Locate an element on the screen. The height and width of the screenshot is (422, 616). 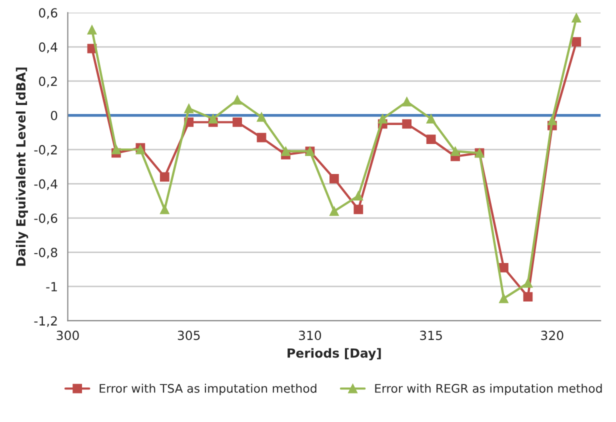
y-tick-label: 0,6 is located at coordinates (48, 13).